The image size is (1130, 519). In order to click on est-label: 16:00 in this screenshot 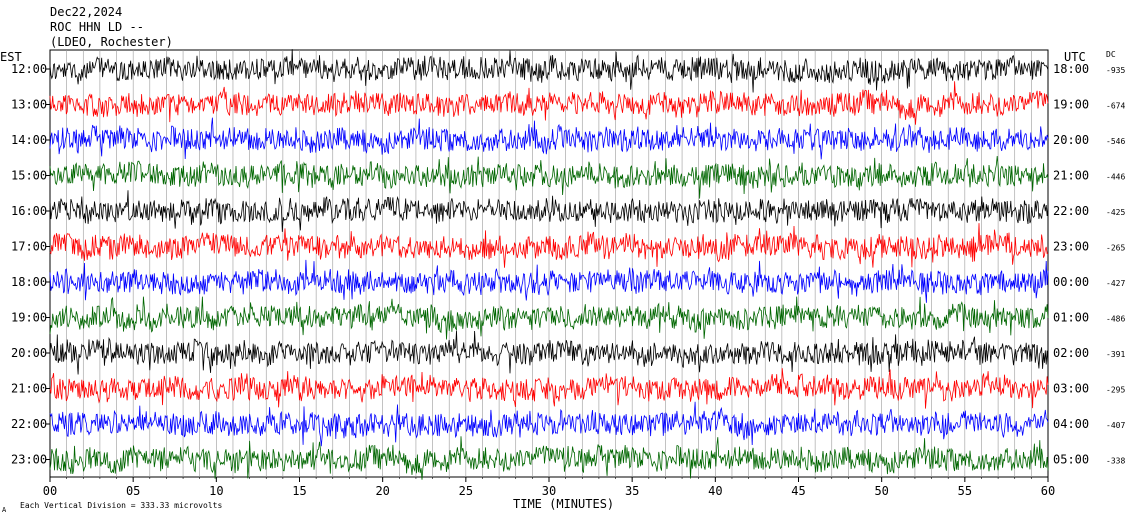, I will do `click(29, 211)`.